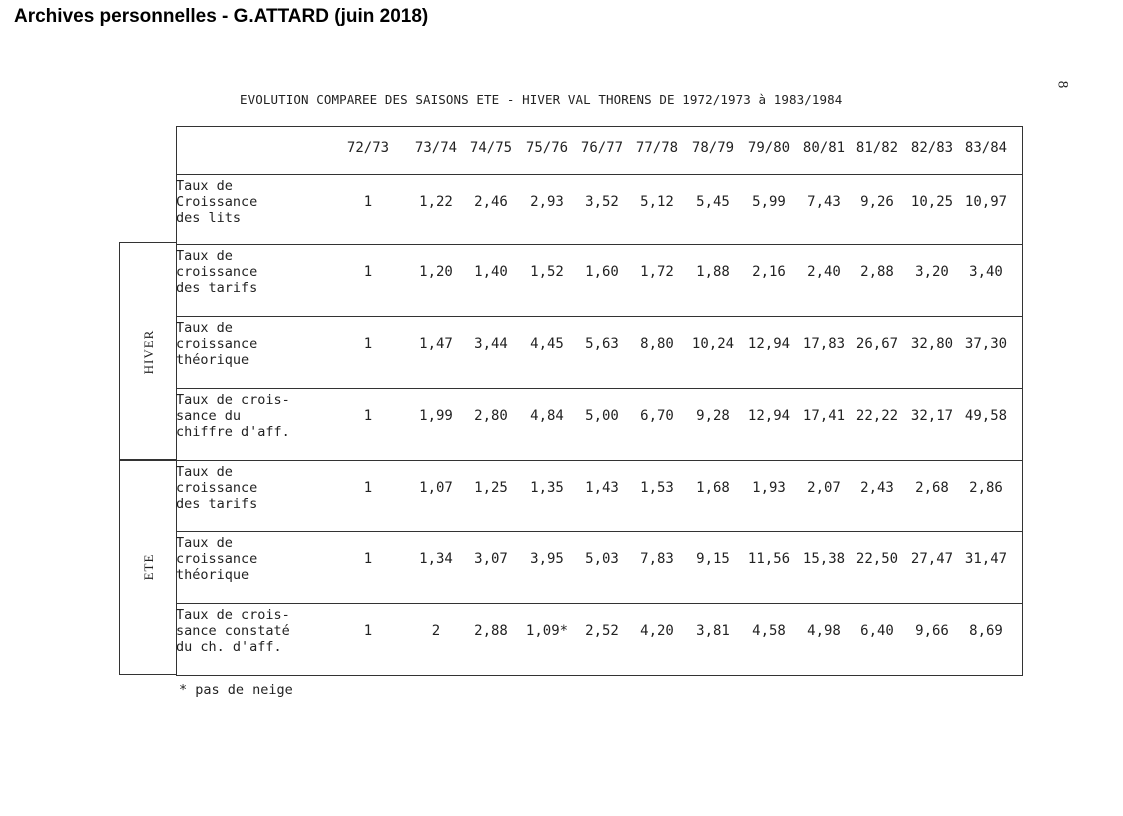  I want to click on table-cell: 6,70, so click(657, 416).